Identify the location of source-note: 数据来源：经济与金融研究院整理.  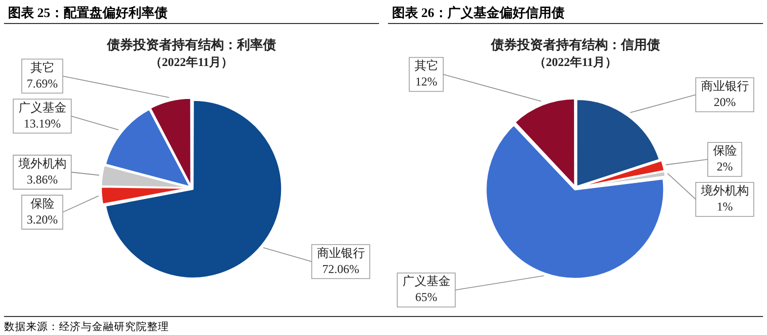
(87, 327).